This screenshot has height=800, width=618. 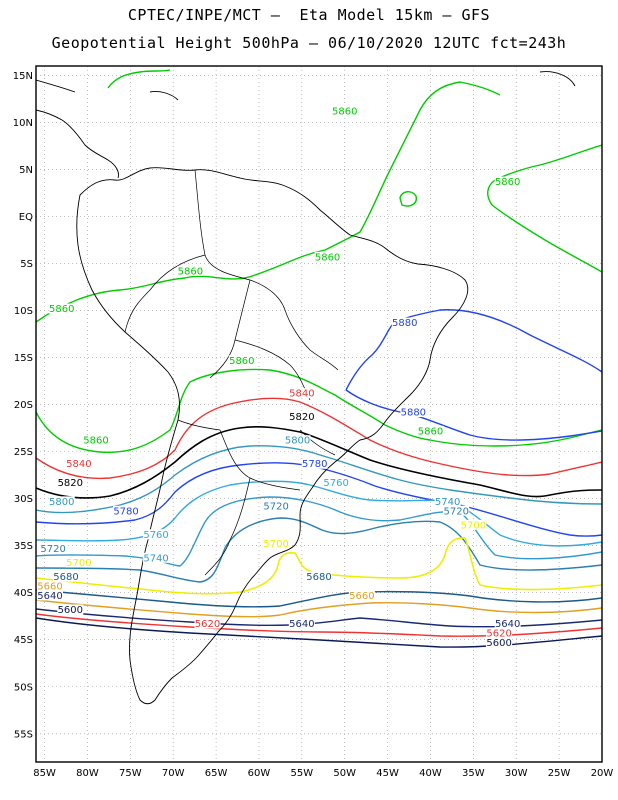 I want to click on lat-tick-label: 5S, so click(x=26, y=264).